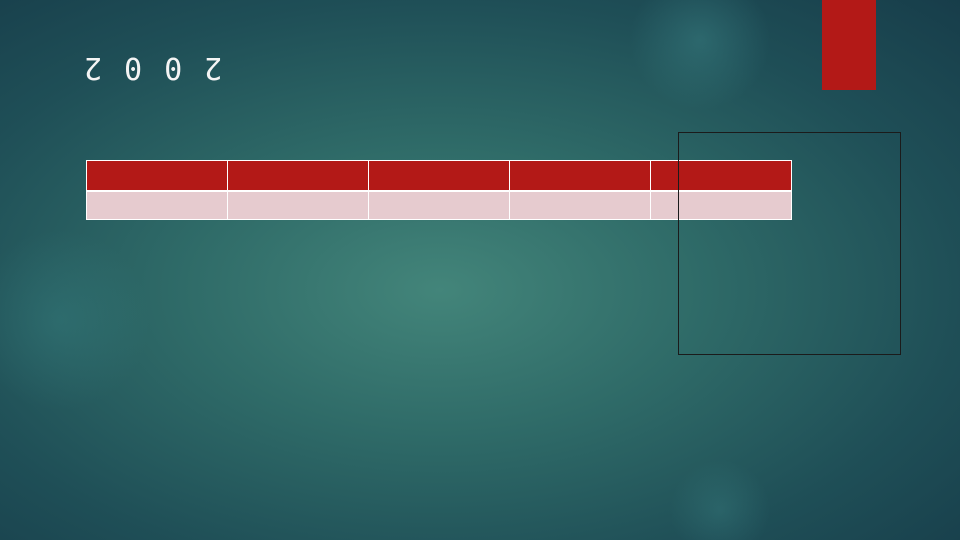  I want to click on table-row, so click(439, 205).